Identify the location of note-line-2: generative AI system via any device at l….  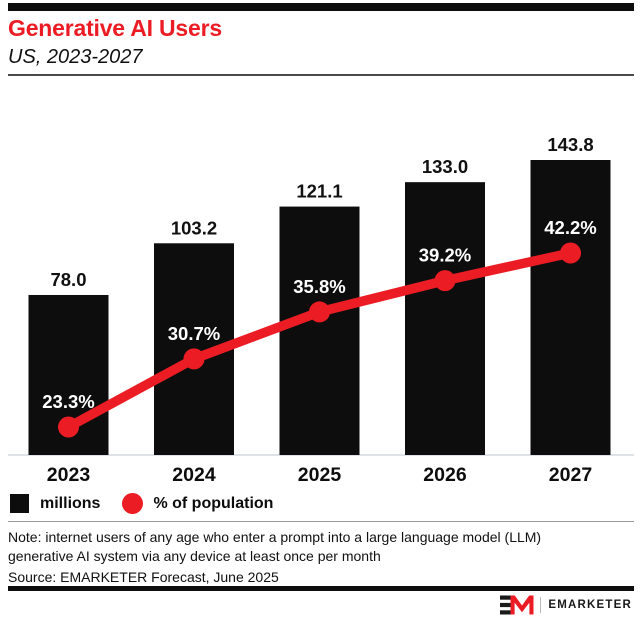
(194, 556).